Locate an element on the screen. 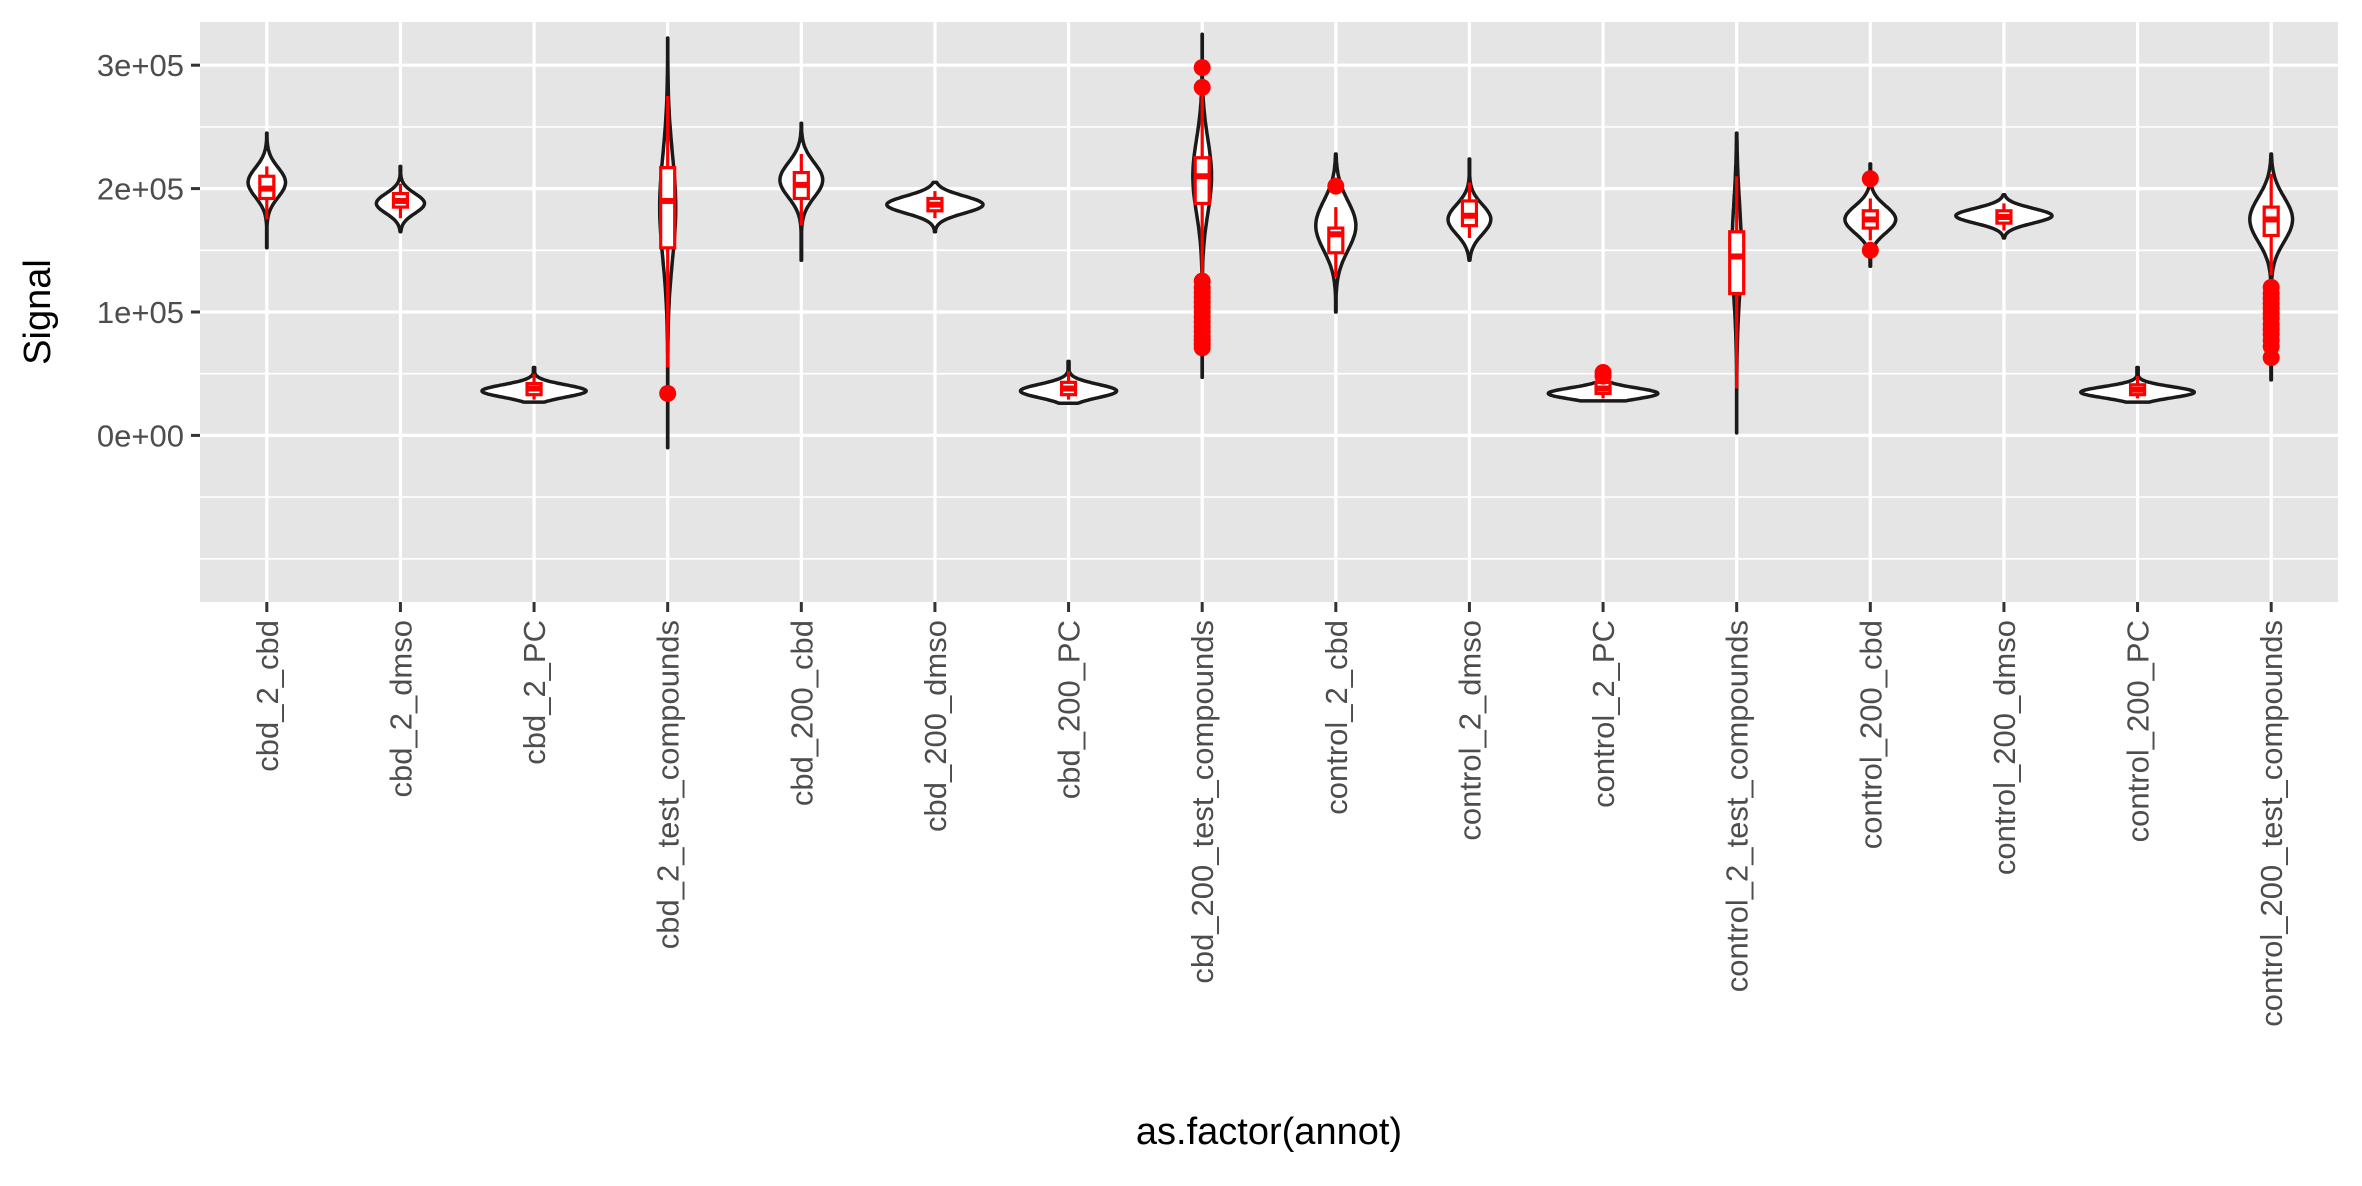 The width and height of the screenshot is (2362, 1186). x-tick-label: control_2_cbd is located at coordinates (1336, 717).